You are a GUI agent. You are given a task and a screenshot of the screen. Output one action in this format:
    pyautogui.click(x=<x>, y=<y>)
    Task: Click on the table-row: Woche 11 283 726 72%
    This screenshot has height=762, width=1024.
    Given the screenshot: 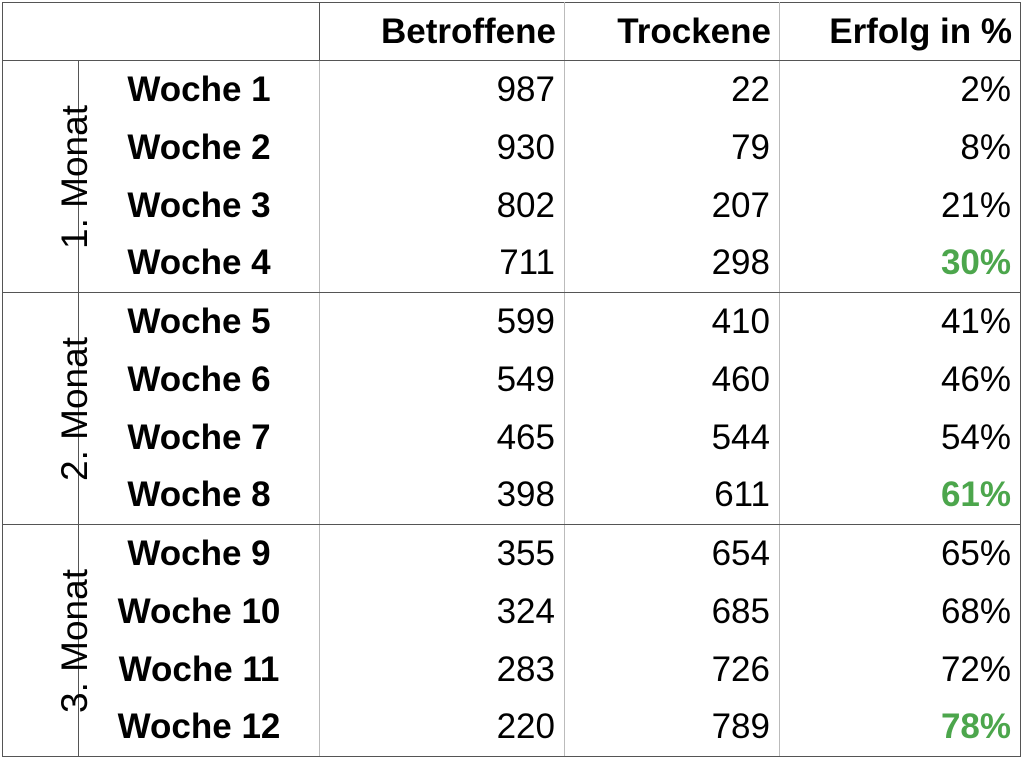 What is the action you would take?
    pyautogui.click(x=512, y=669)
    